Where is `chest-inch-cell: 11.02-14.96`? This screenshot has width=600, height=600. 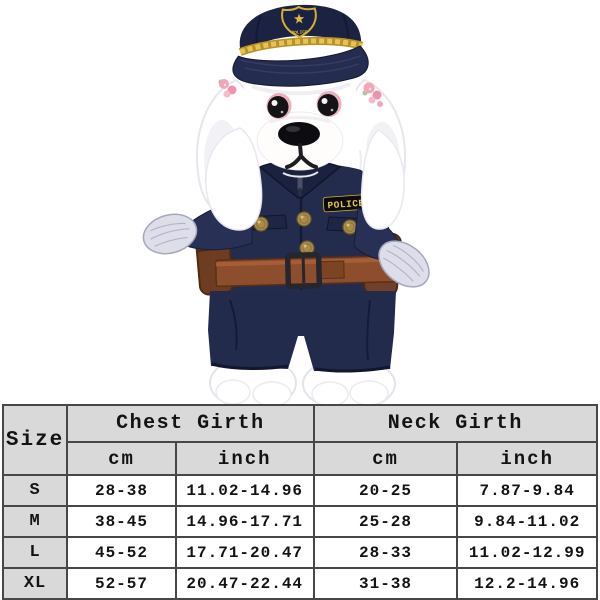
chest-inch-cell: 11.02-14.96 is located at coordinates (244, 490).